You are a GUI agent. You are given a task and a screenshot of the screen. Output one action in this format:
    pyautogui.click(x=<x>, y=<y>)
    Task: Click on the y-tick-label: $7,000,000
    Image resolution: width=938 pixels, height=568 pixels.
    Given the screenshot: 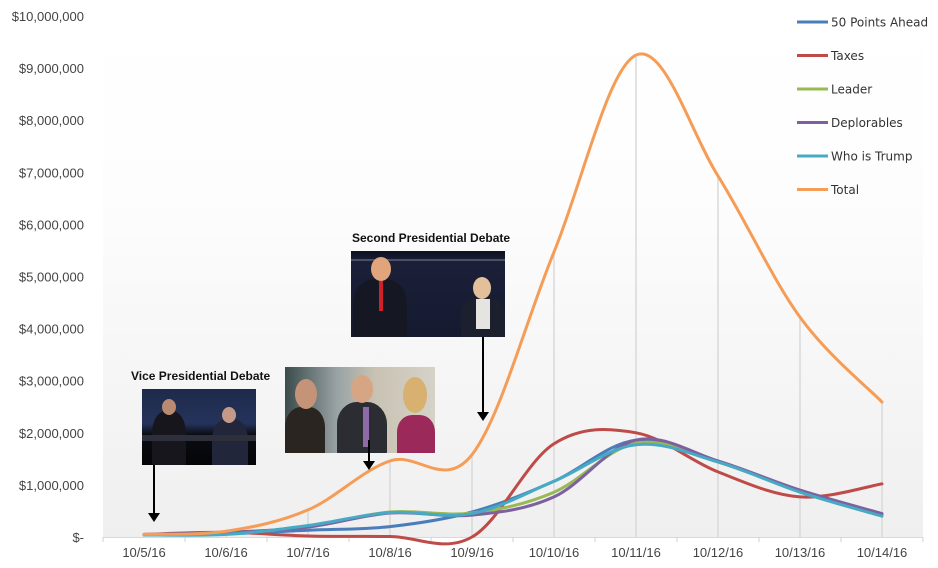 What is the action you would take?
    pyautogui.click(x=51, y=172)
    